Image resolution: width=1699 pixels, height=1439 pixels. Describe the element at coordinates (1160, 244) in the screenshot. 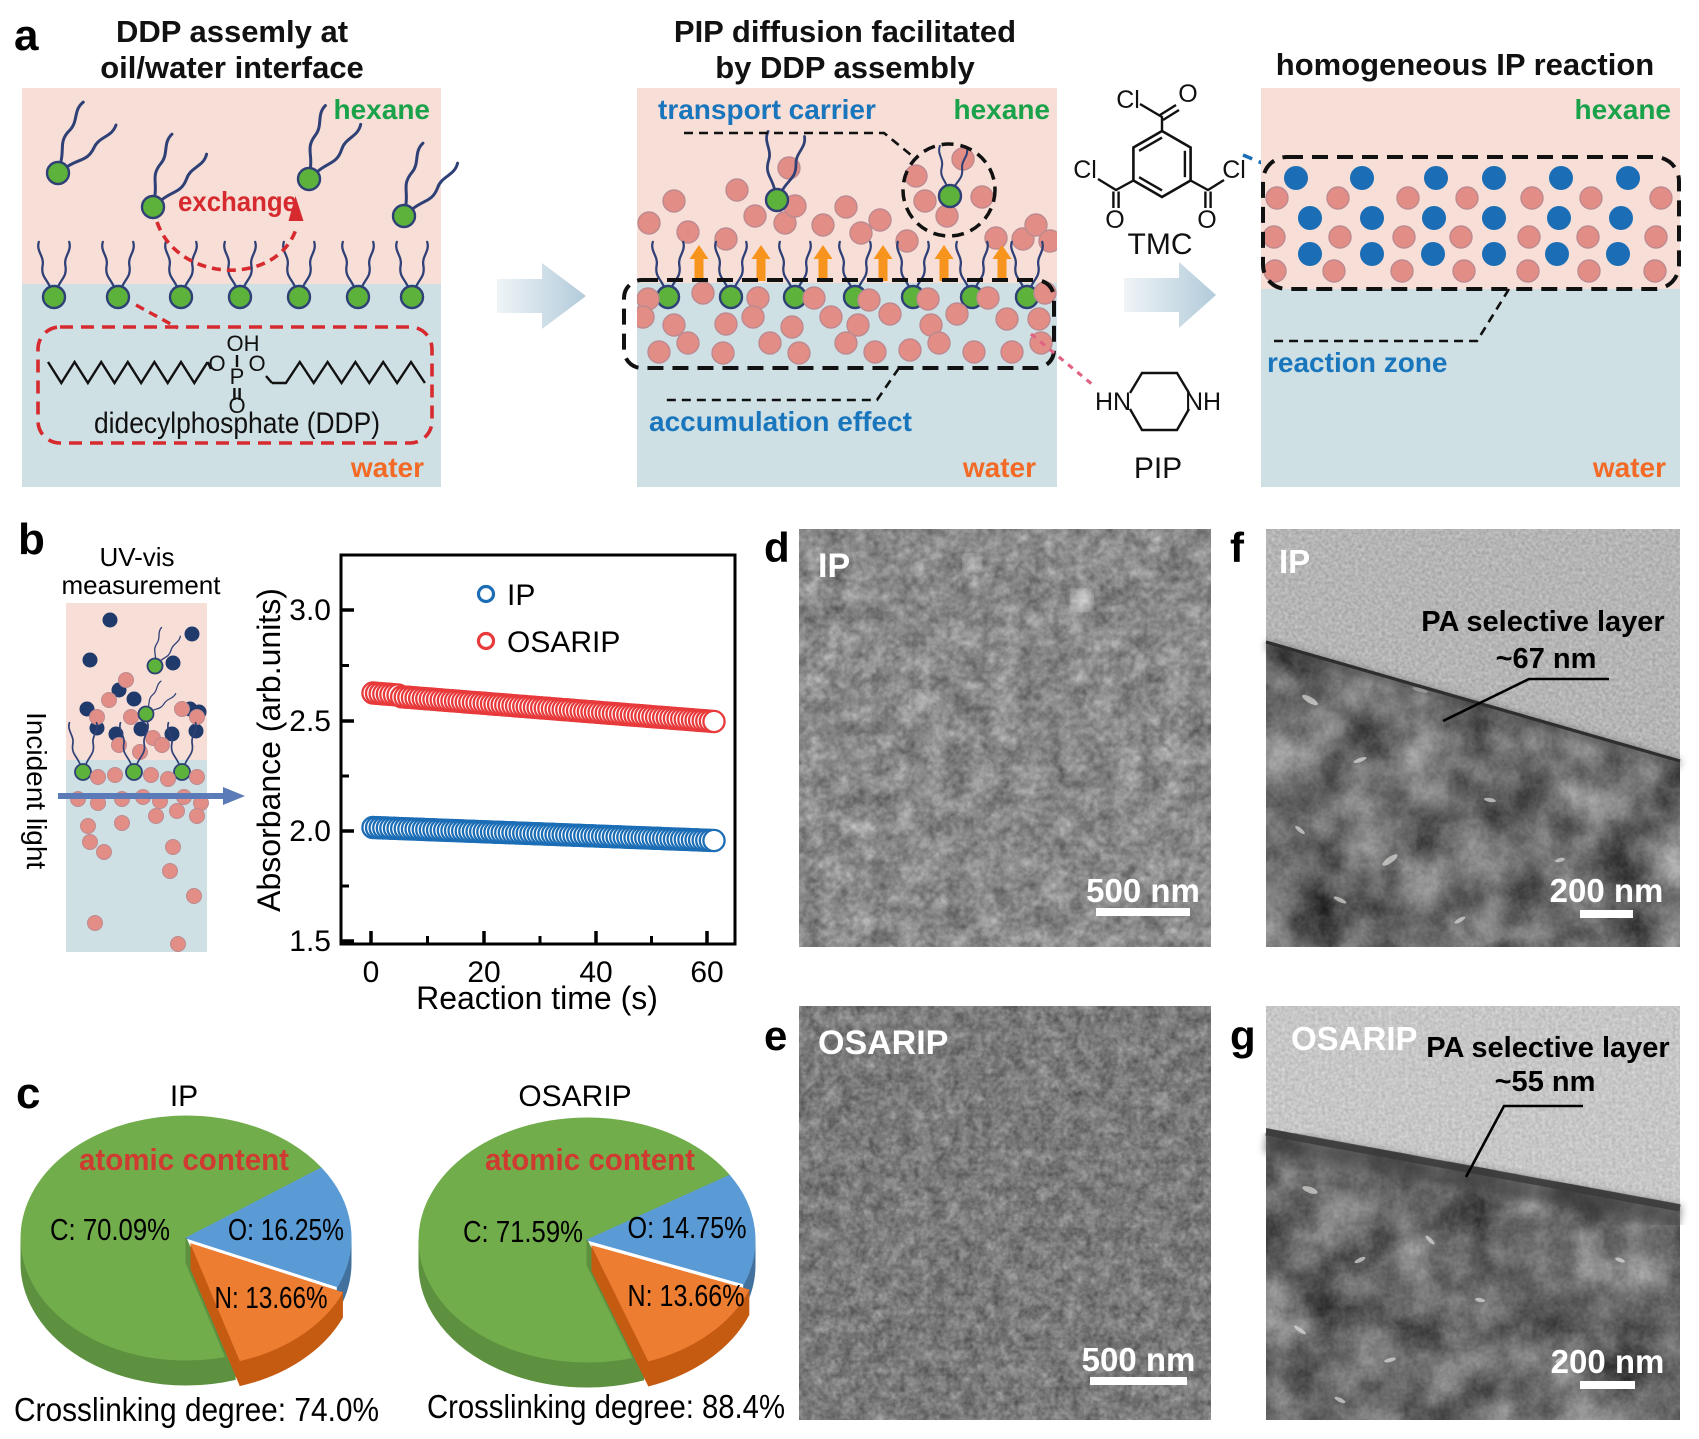

I see `svg-text: TMC` at that location.